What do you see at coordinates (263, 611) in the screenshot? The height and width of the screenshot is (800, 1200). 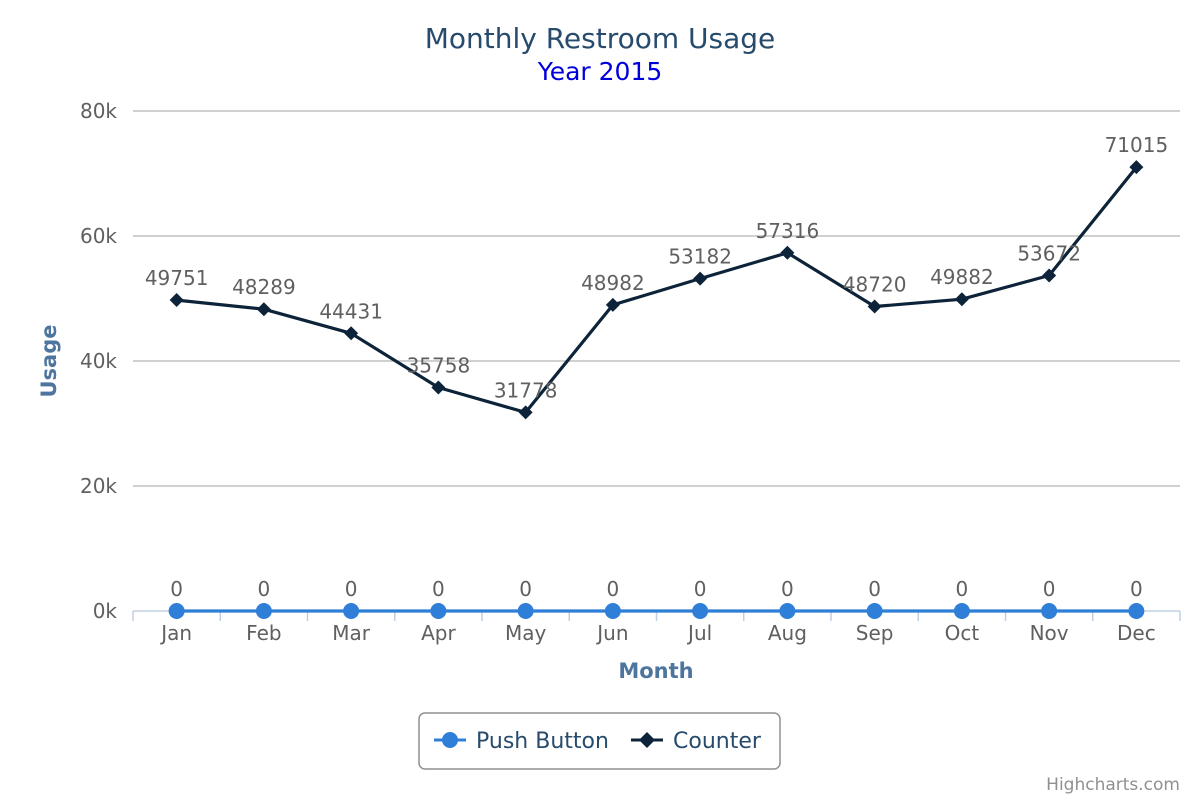 I see `point-push-button-feb` at bounding box center [263, 611].